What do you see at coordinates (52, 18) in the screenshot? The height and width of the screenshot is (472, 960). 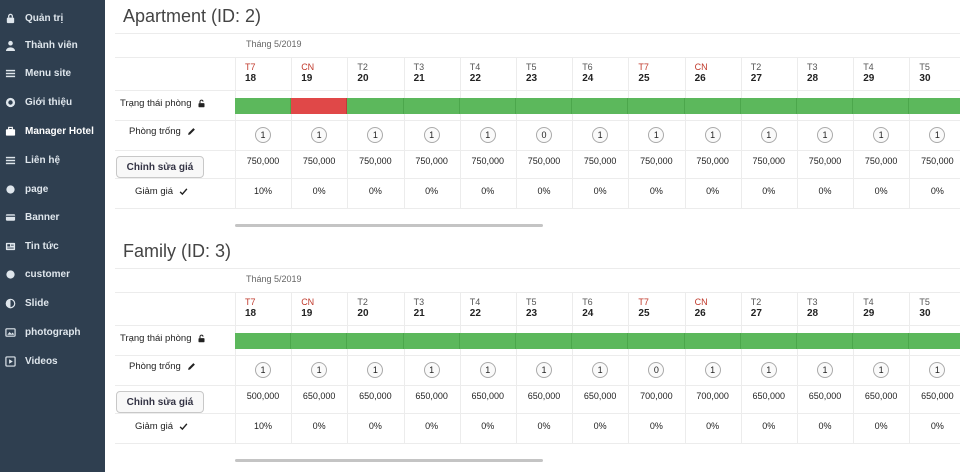 I see `sidebar-item-quản-trị: Quản trị` at bounding box center [52, 18].